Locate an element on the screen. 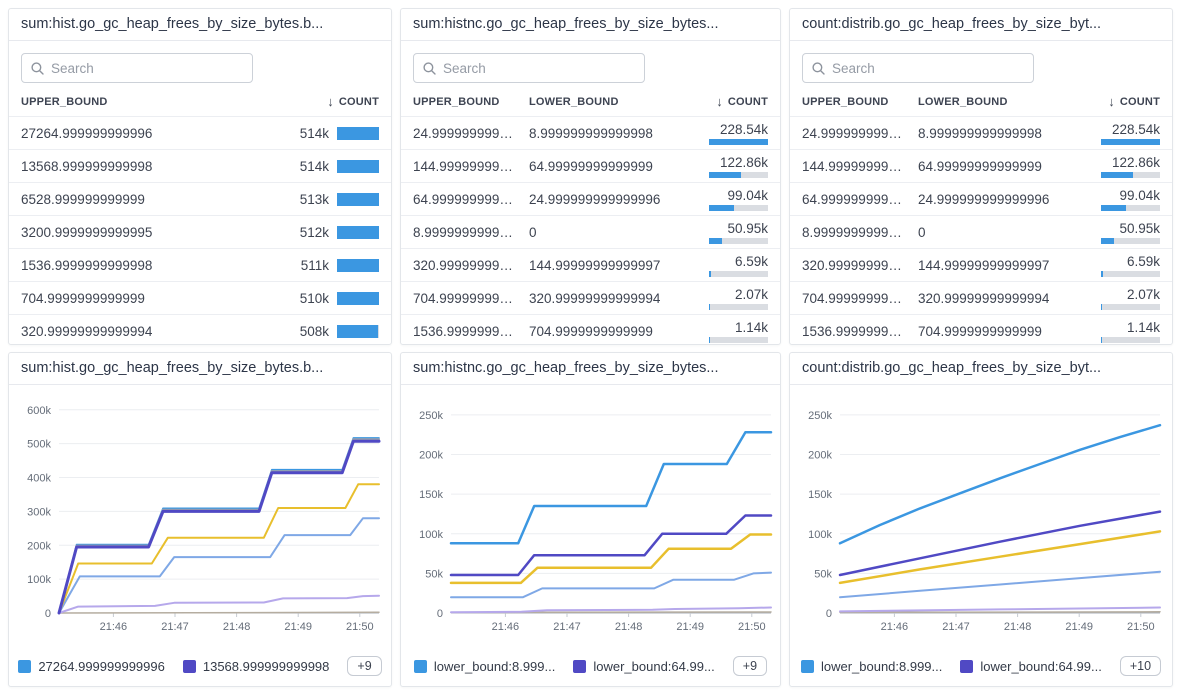 The height and width of the screenshot is (694, 1182). count-cell: 122.86k is located at coordinates (1128, 166).